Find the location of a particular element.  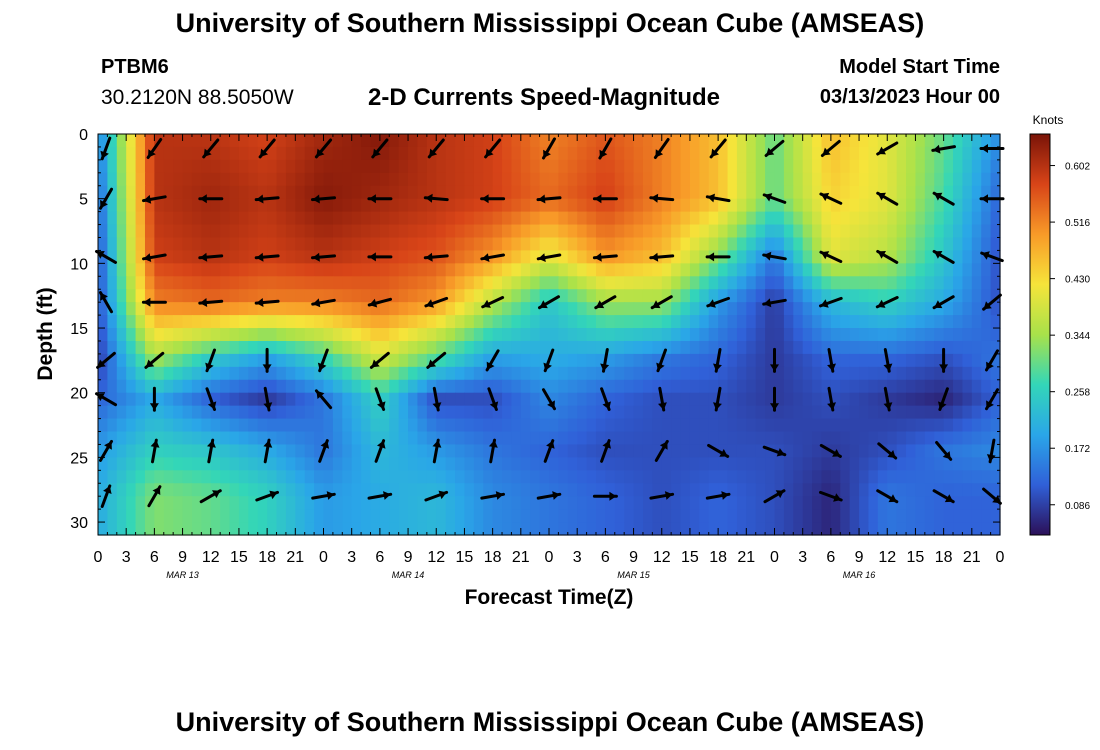

x-tick-label: 15 is located at coordinates (239, 557).